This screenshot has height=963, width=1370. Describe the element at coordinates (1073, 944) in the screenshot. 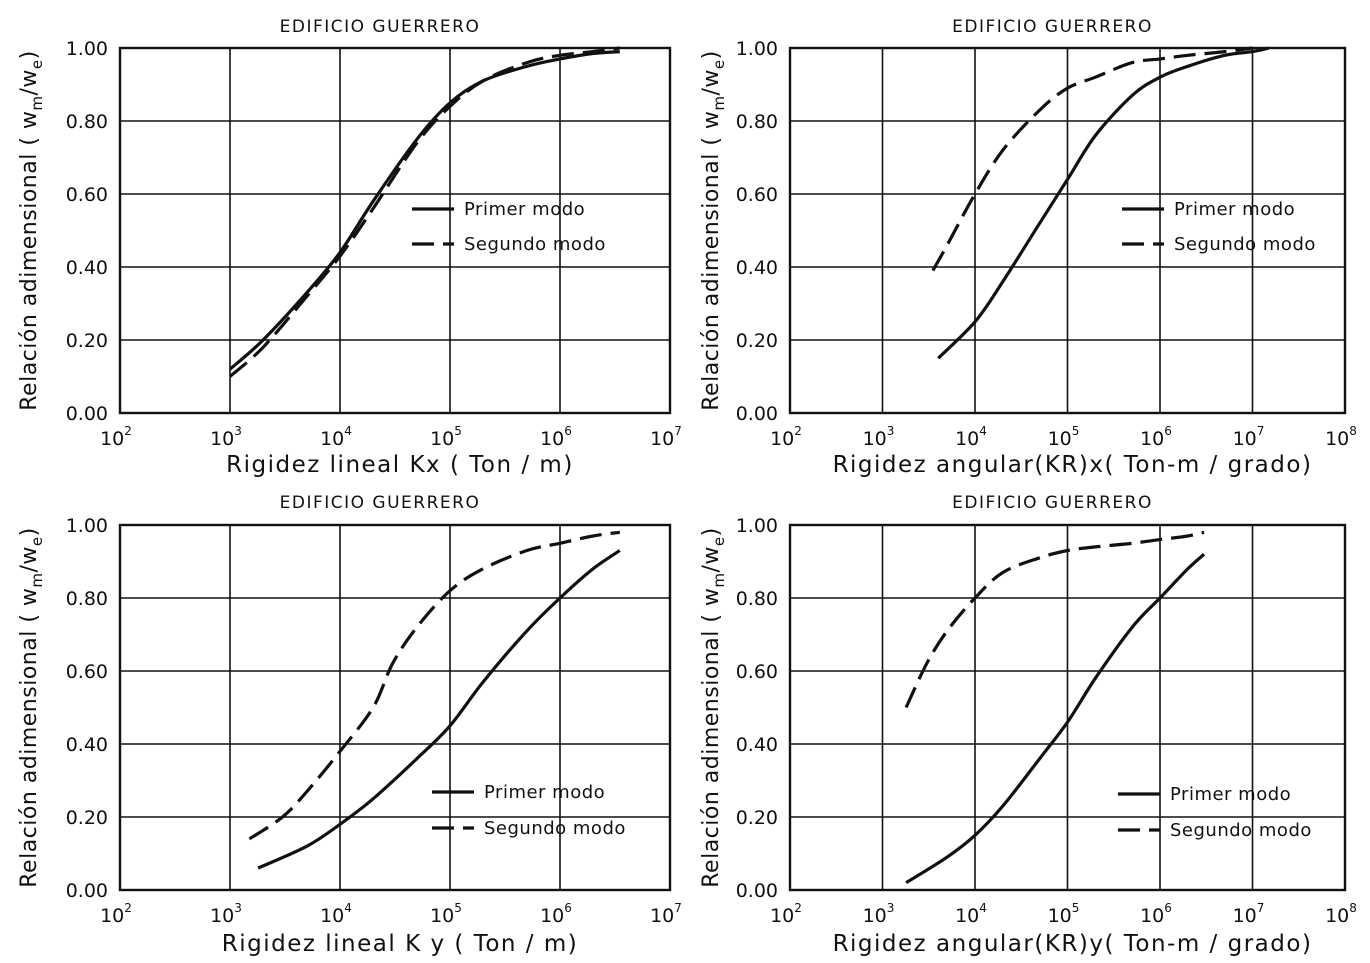

I see `x-axis-label: Rigidez angular(KR)y( Ton-m / grado)` at that location.